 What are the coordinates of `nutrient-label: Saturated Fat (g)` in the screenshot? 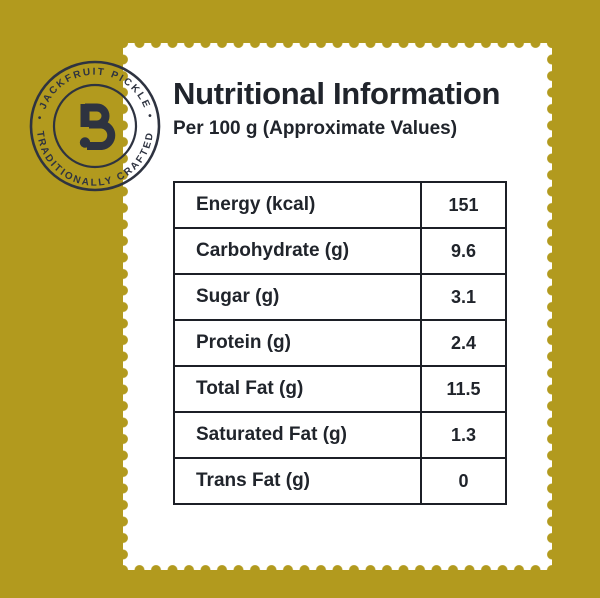 It's located at (271, 435).